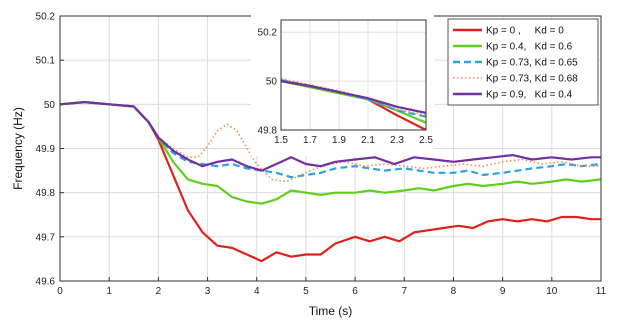  Describe the element at coordinates (368, 140) in the screenshot. I see `inset-x-tick-label: 2.1` at that location.